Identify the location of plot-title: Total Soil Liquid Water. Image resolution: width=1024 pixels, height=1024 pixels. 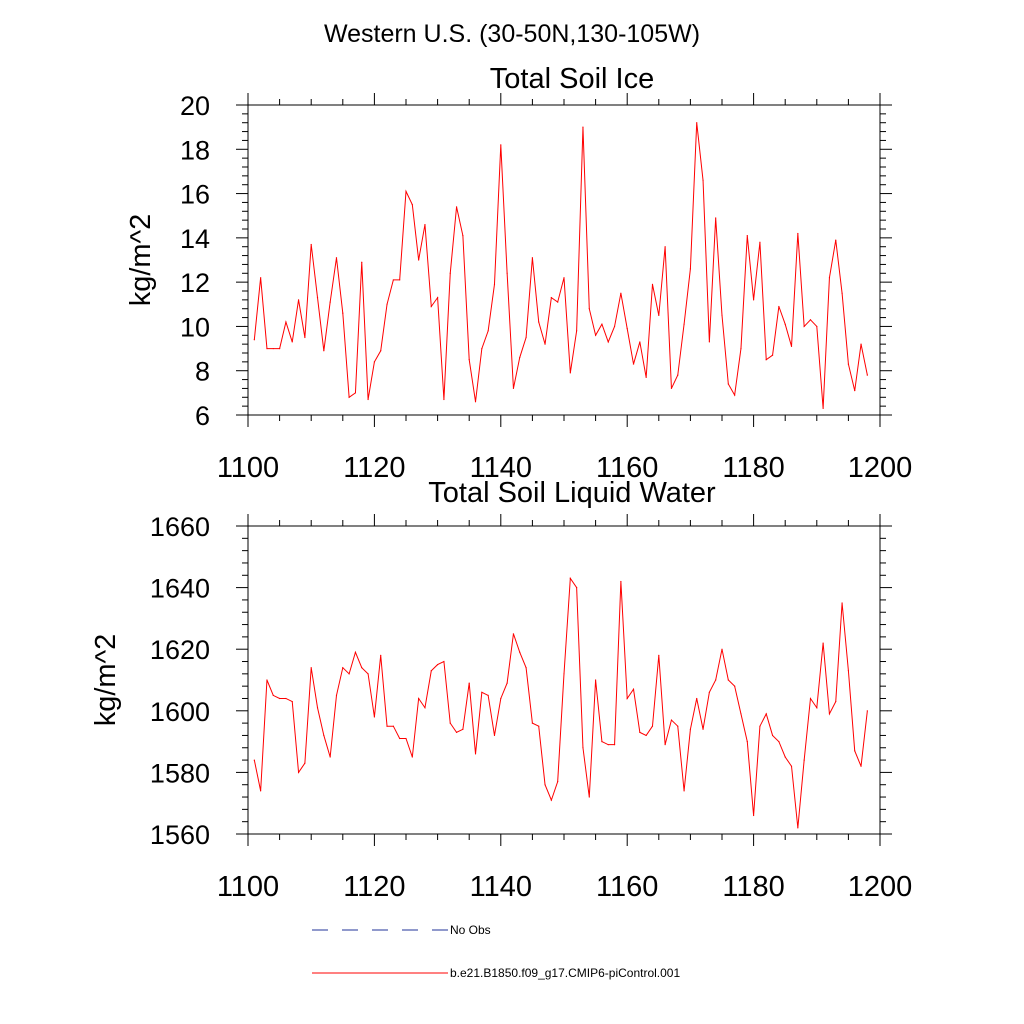
(572, 493).